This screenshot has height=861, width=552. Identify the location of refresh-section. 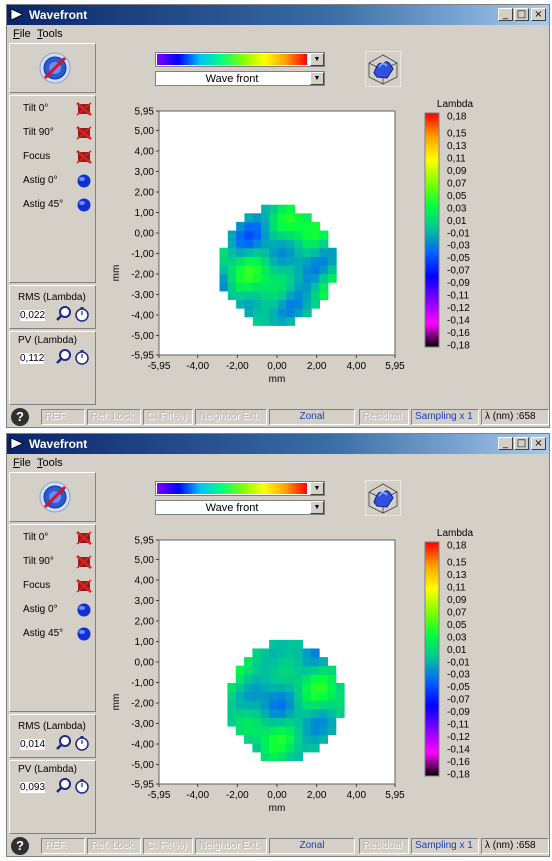
(52, 497).